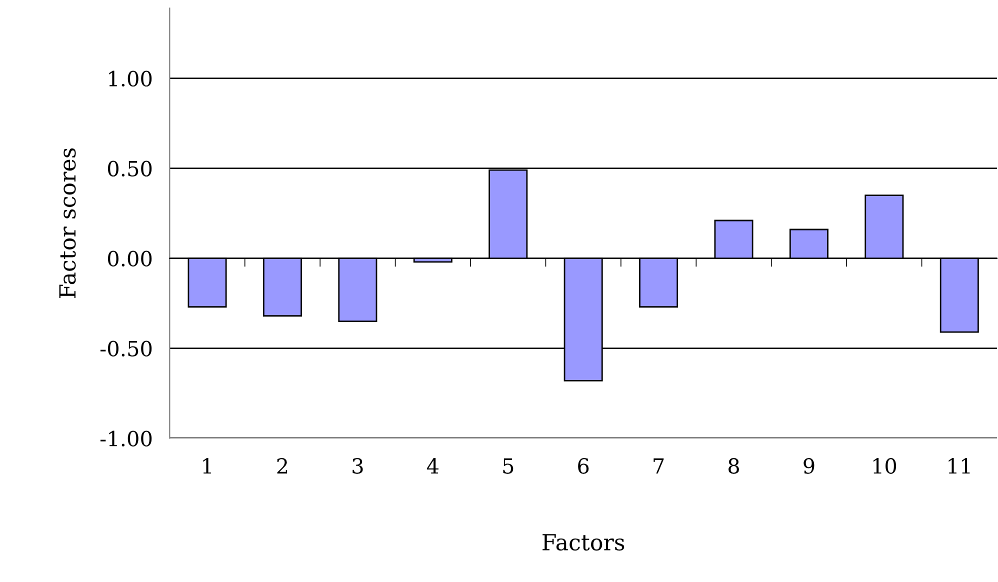  Describe the element at coordinates (126, 348) in the screenshot. I see `y-tick-label: -0.50` at that location.